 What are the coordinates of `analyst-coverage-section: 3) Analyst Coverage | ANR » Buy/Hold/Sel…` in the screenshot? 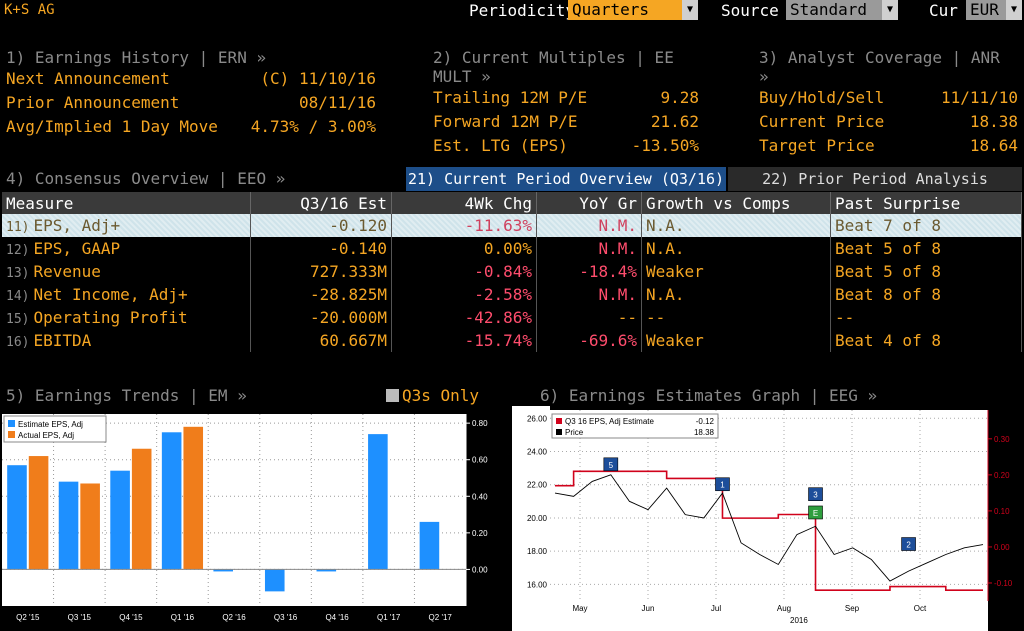 It's located at (888, 103).